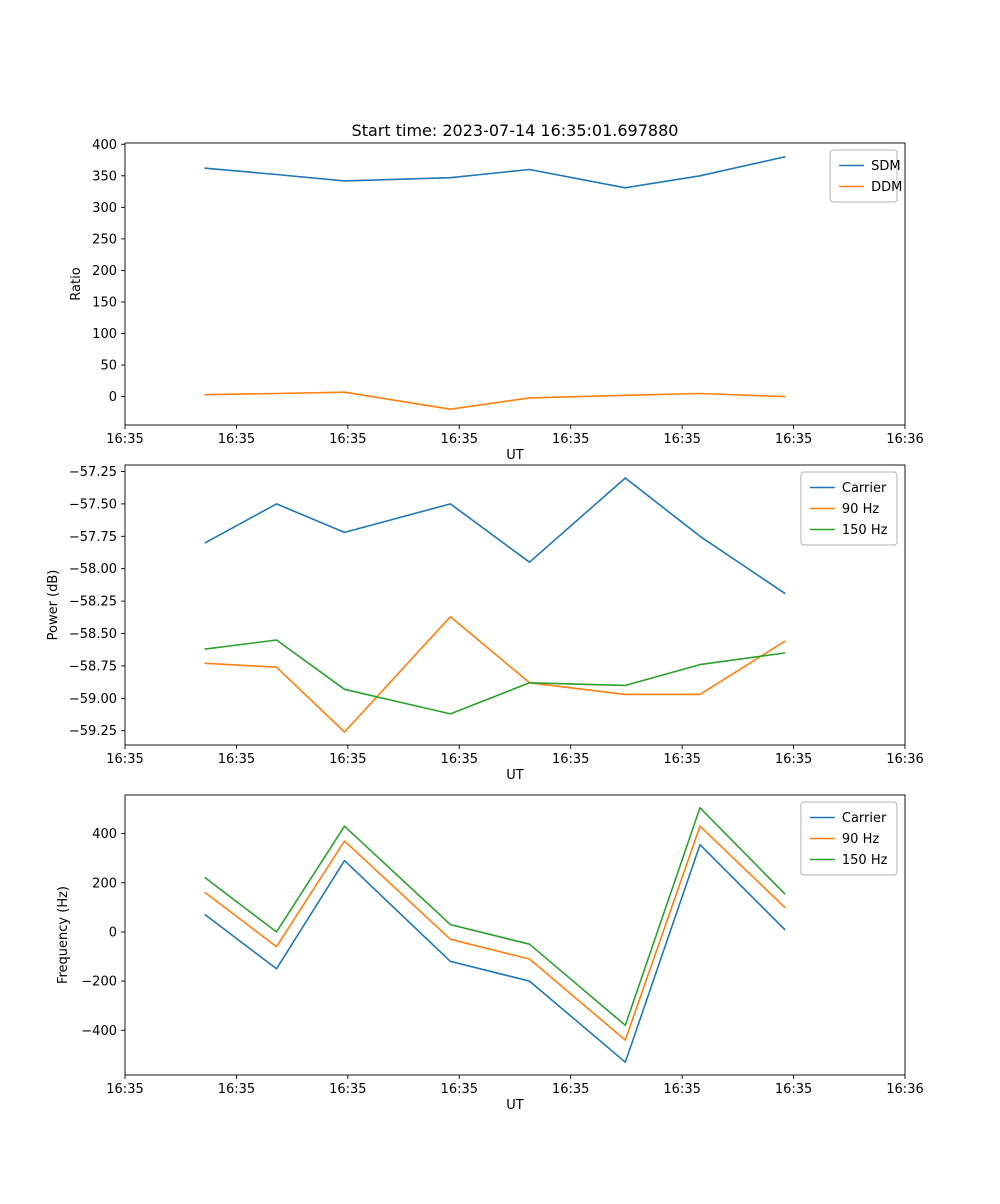  I want to click on ratio-legend: SDM DDM, so click(865, 176).